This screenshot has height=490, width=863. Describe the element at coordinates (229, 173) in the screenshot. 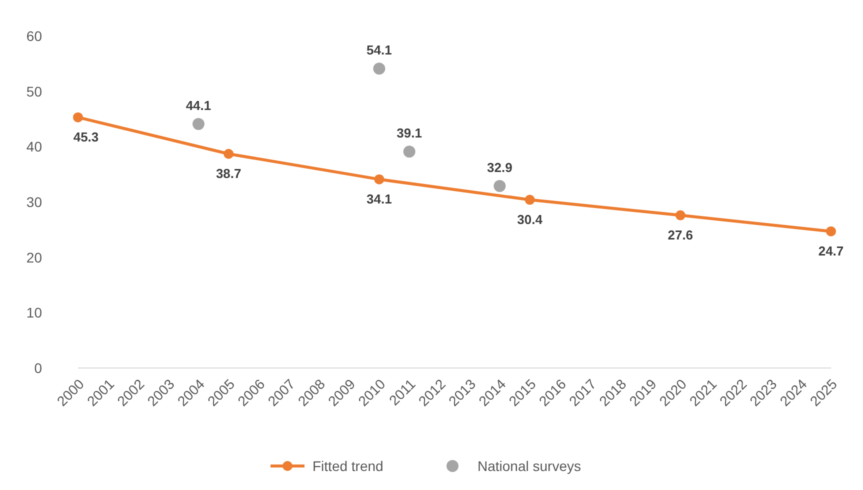

I see `data-label: 38.7` at that location.